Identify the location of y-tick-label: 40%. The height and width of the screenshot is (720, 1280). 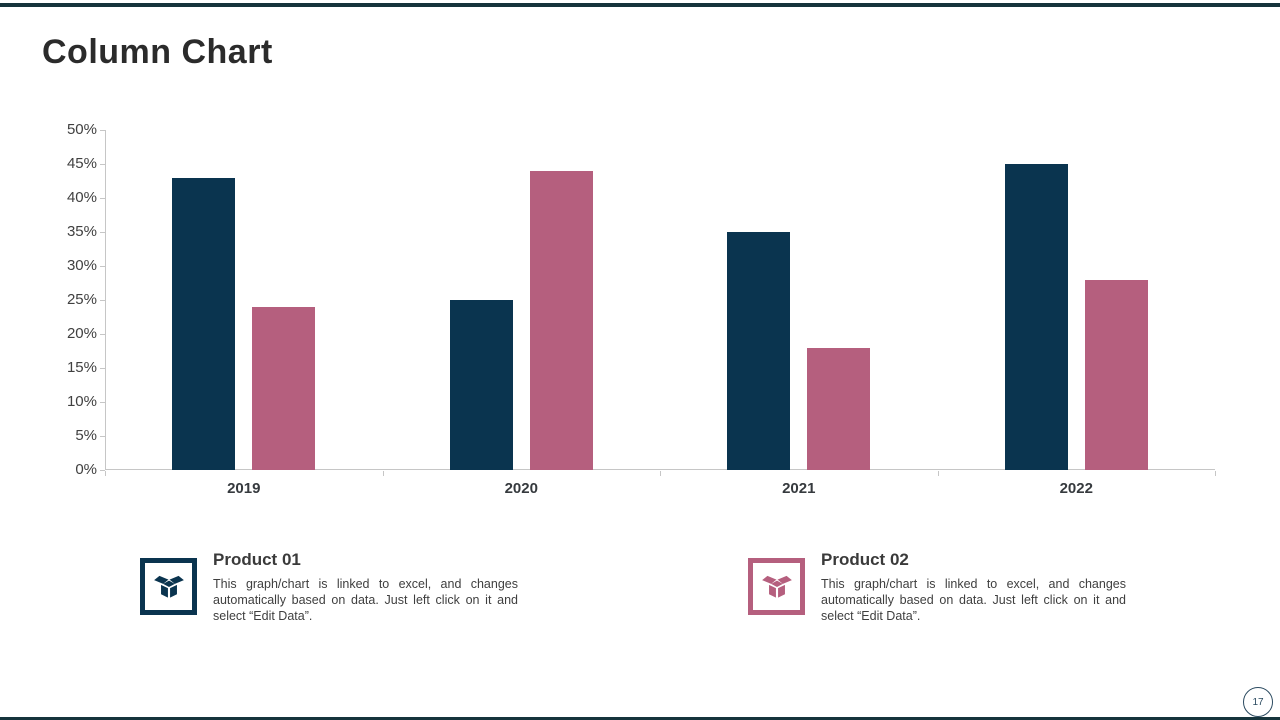
(81, 197).